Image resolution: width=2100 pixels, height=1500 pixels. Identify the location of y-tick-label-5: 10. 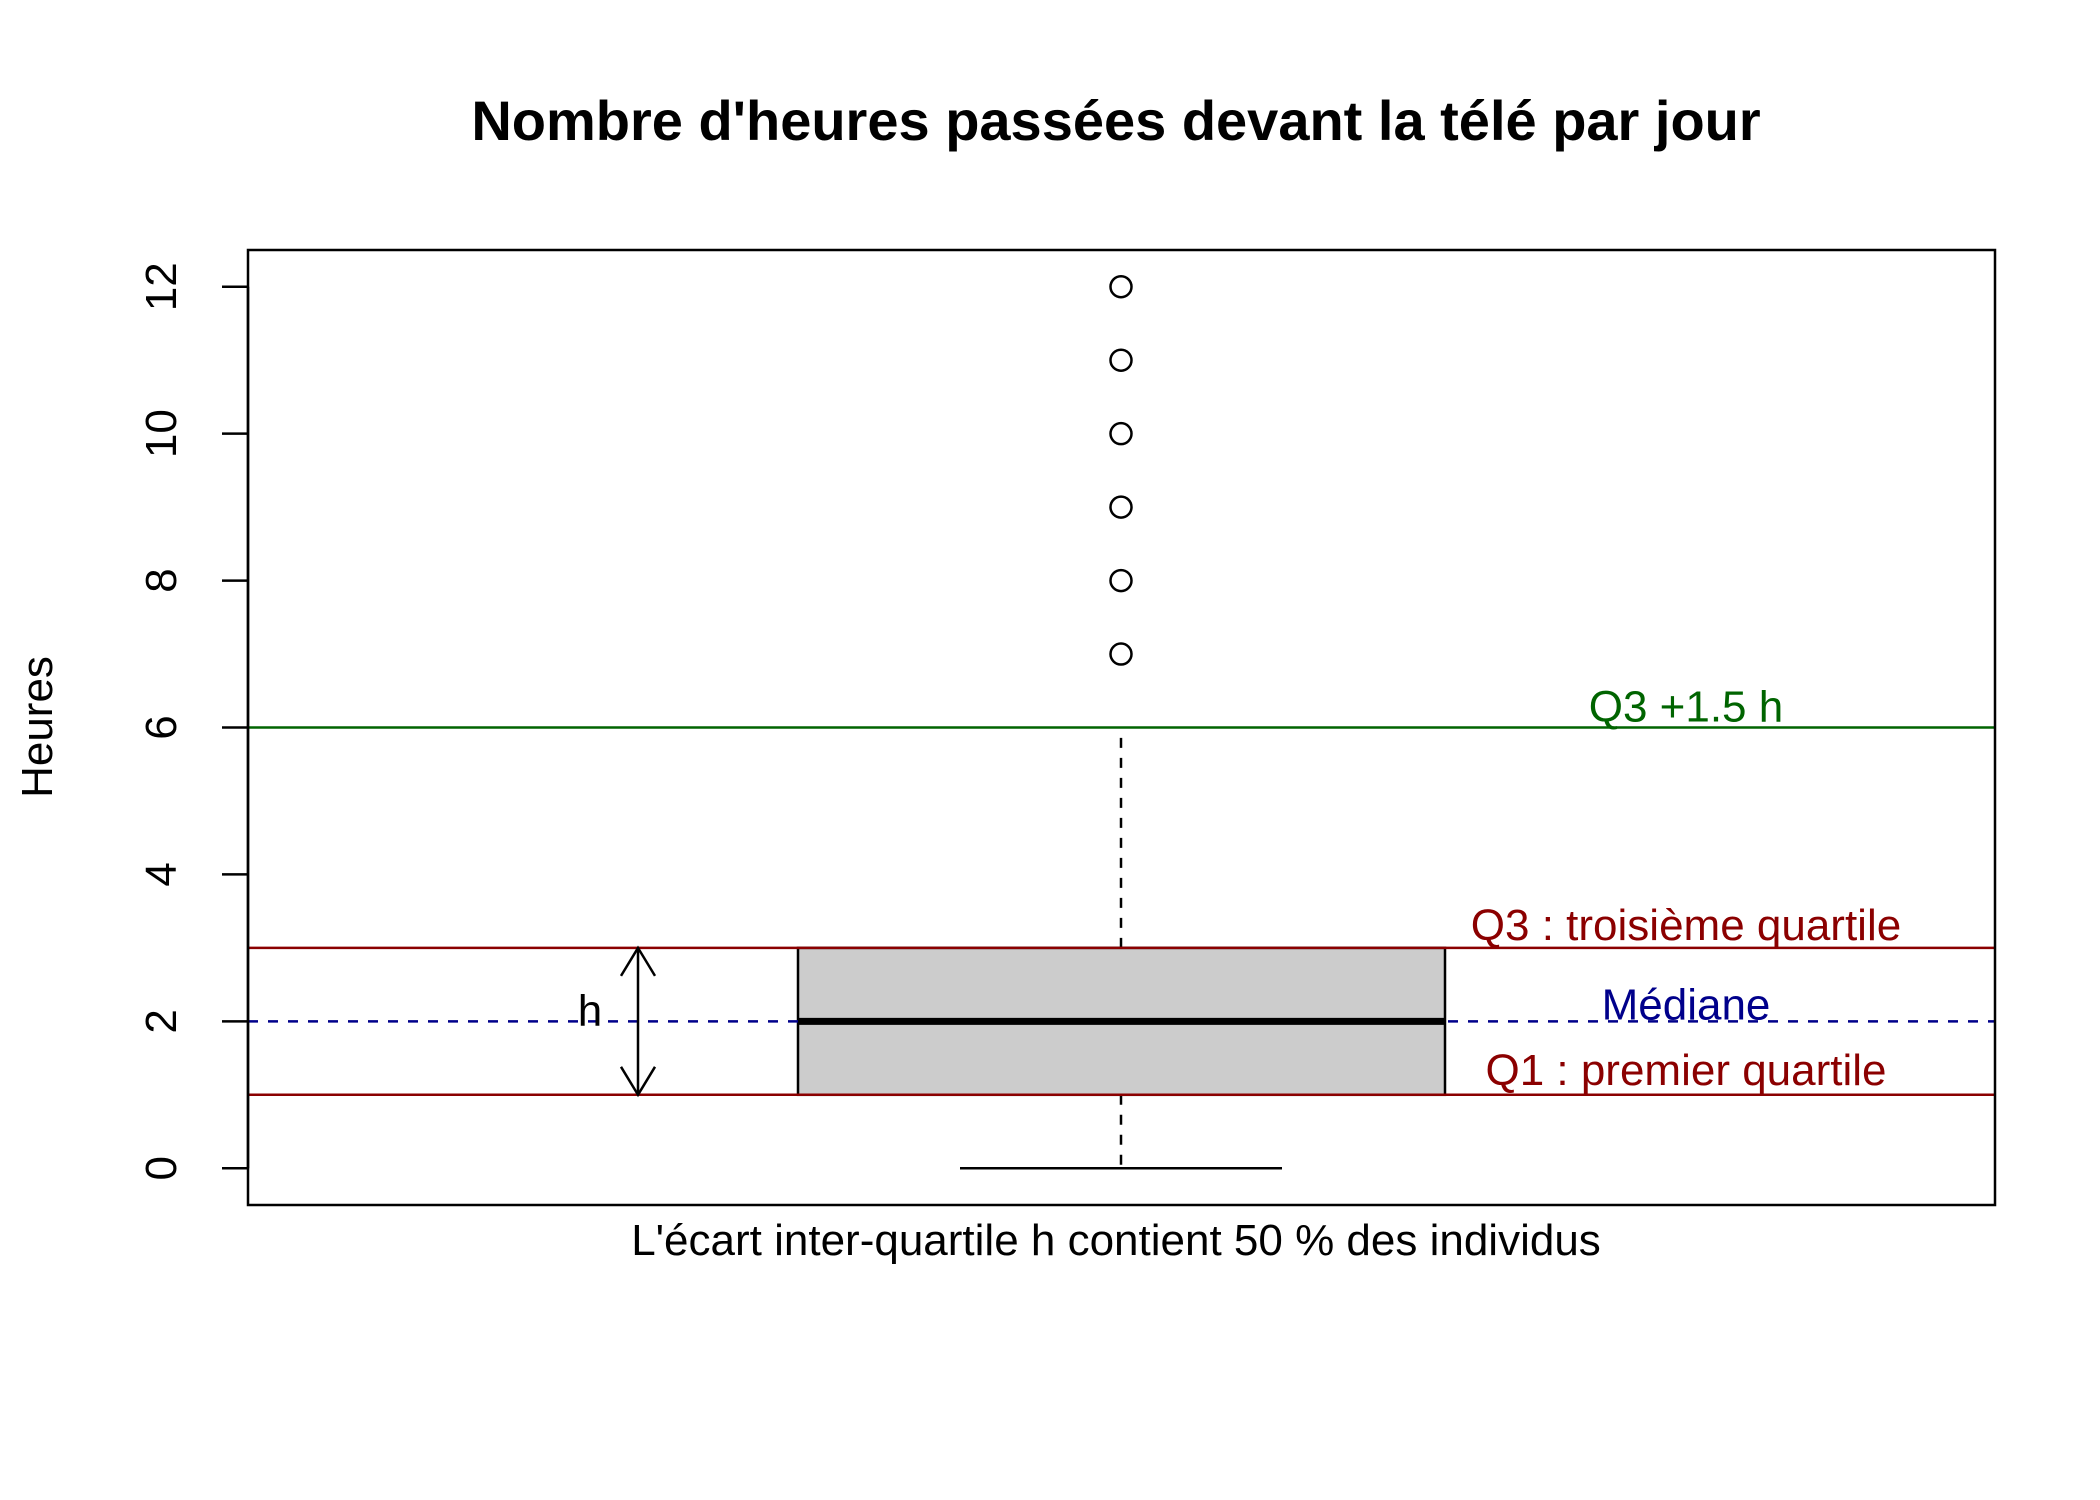
(161, 433).